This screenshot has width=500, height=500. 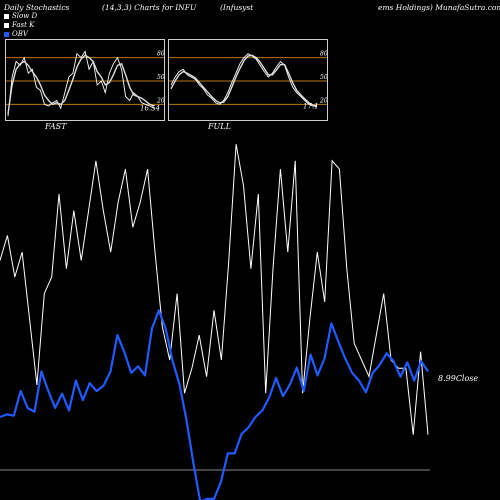 I want to click on chart-title-right-a: (Infusyst, so click(x=237, y=7).